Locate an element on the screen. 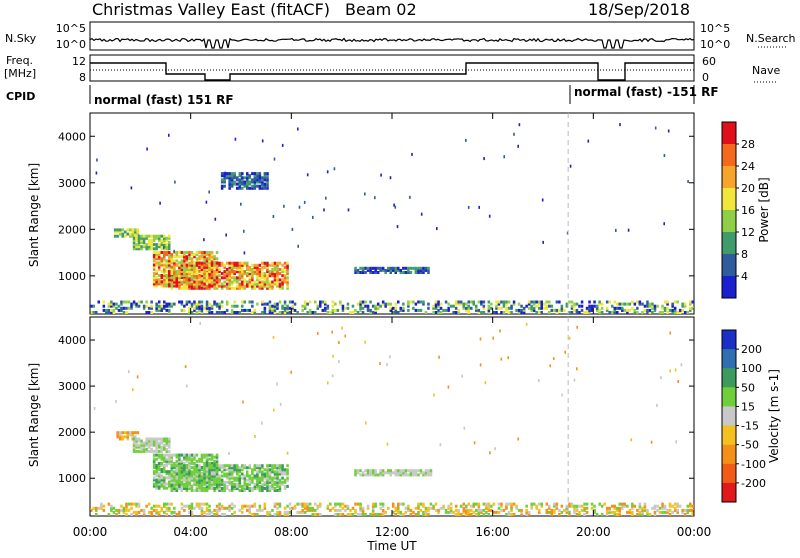 The height and width of the screenshot is (558, 800). colorbar-tick-label: 100 is located at coordinates (751, 368).